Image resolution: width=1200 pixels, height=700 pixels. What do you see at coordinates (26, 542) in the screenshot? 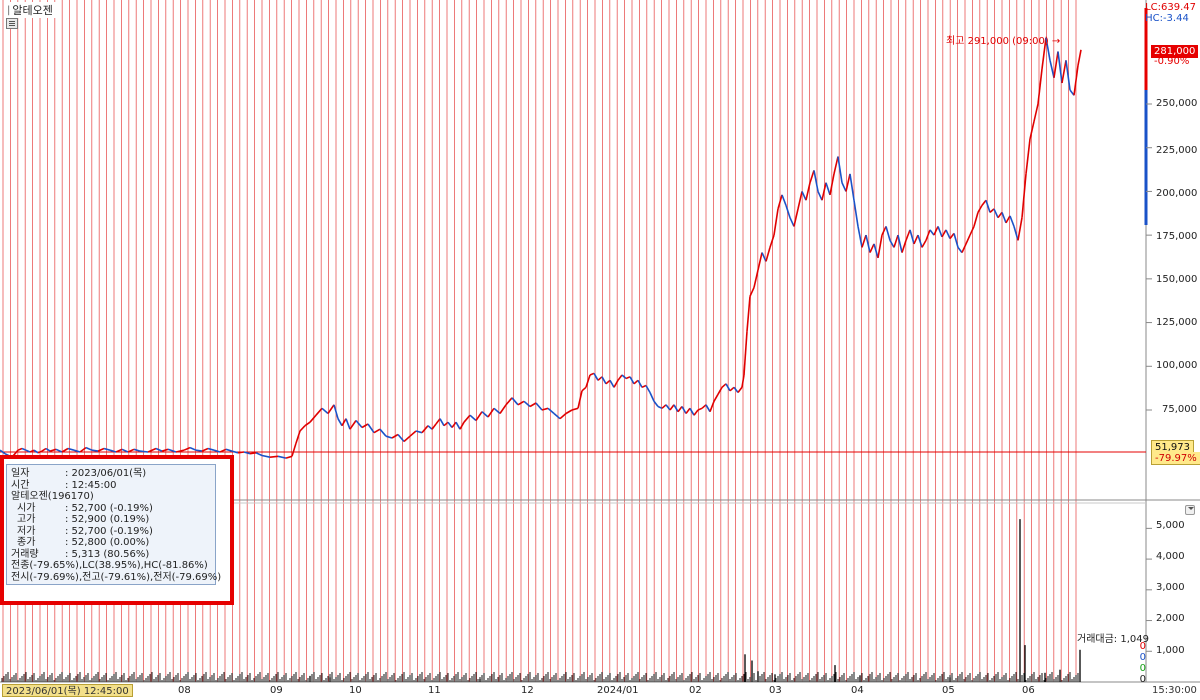
I see `info-key: 종가` at bounding box center [26, 542].